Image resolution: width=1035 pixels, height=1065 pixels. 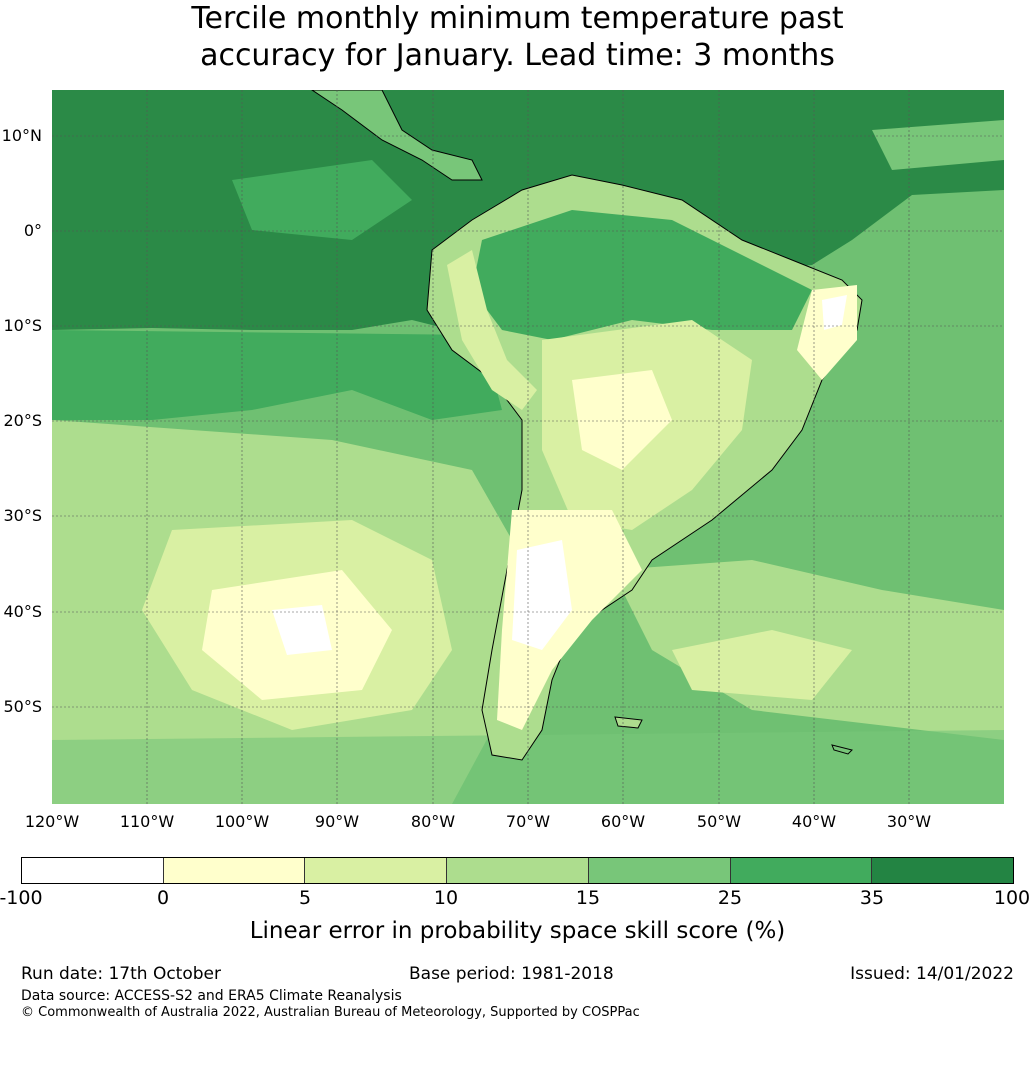 What do you see at coordinates (542, 595) in the screenshot?
I see `southern-cone-white` at bounding box center [542, 595].